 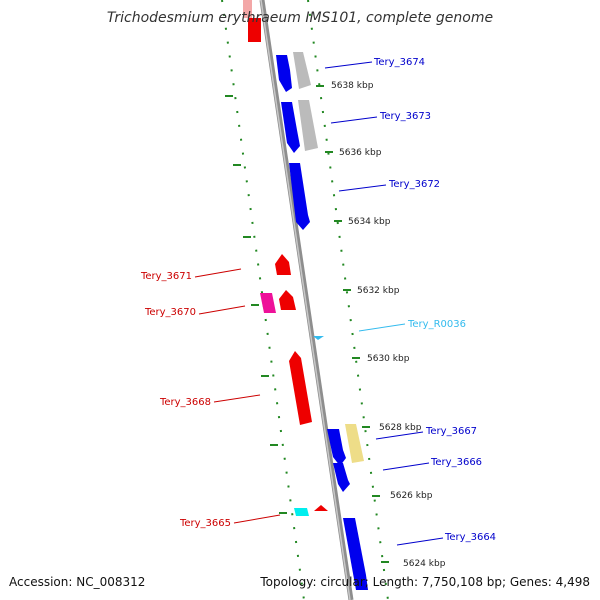 What do you see at coordinates (77, 582) in the screenshot?
I see `accession-label: Accession: NC_008312` at bounding box center [77, 582].